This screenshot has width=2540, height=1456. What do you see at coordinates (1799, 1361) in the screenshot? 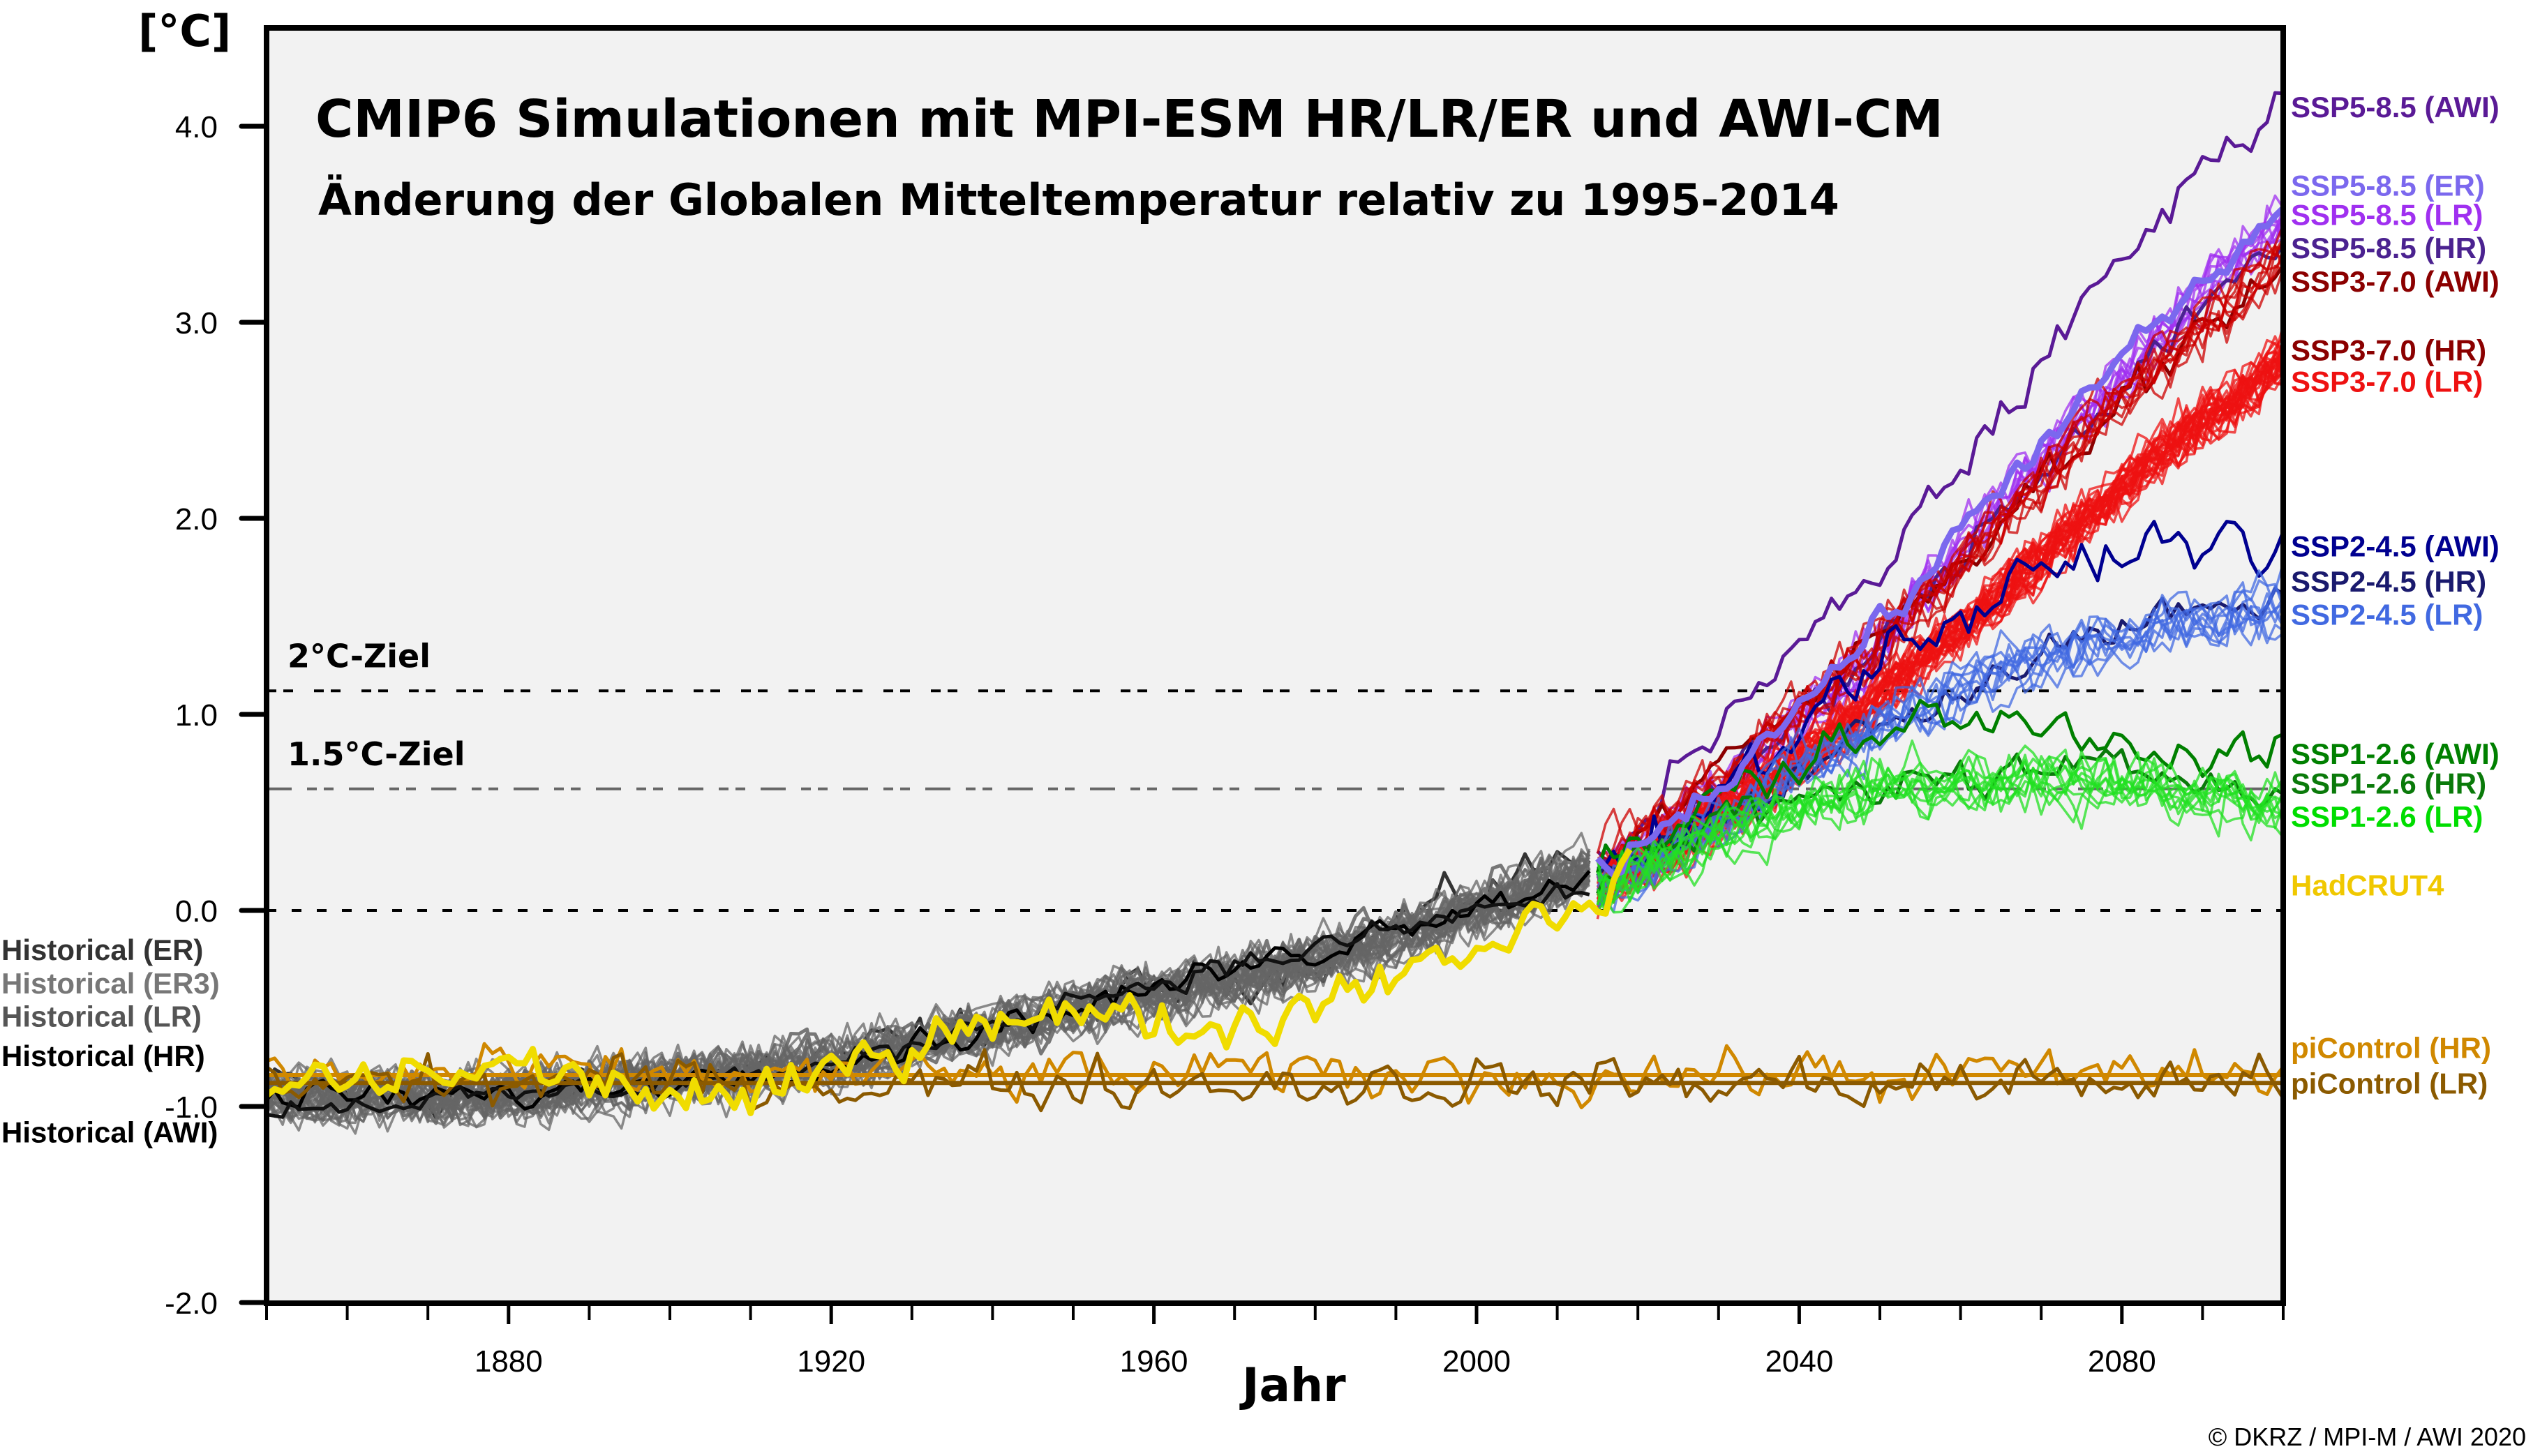
I see `x-tick-label: 2040` at bounding box center [1799, 1361].